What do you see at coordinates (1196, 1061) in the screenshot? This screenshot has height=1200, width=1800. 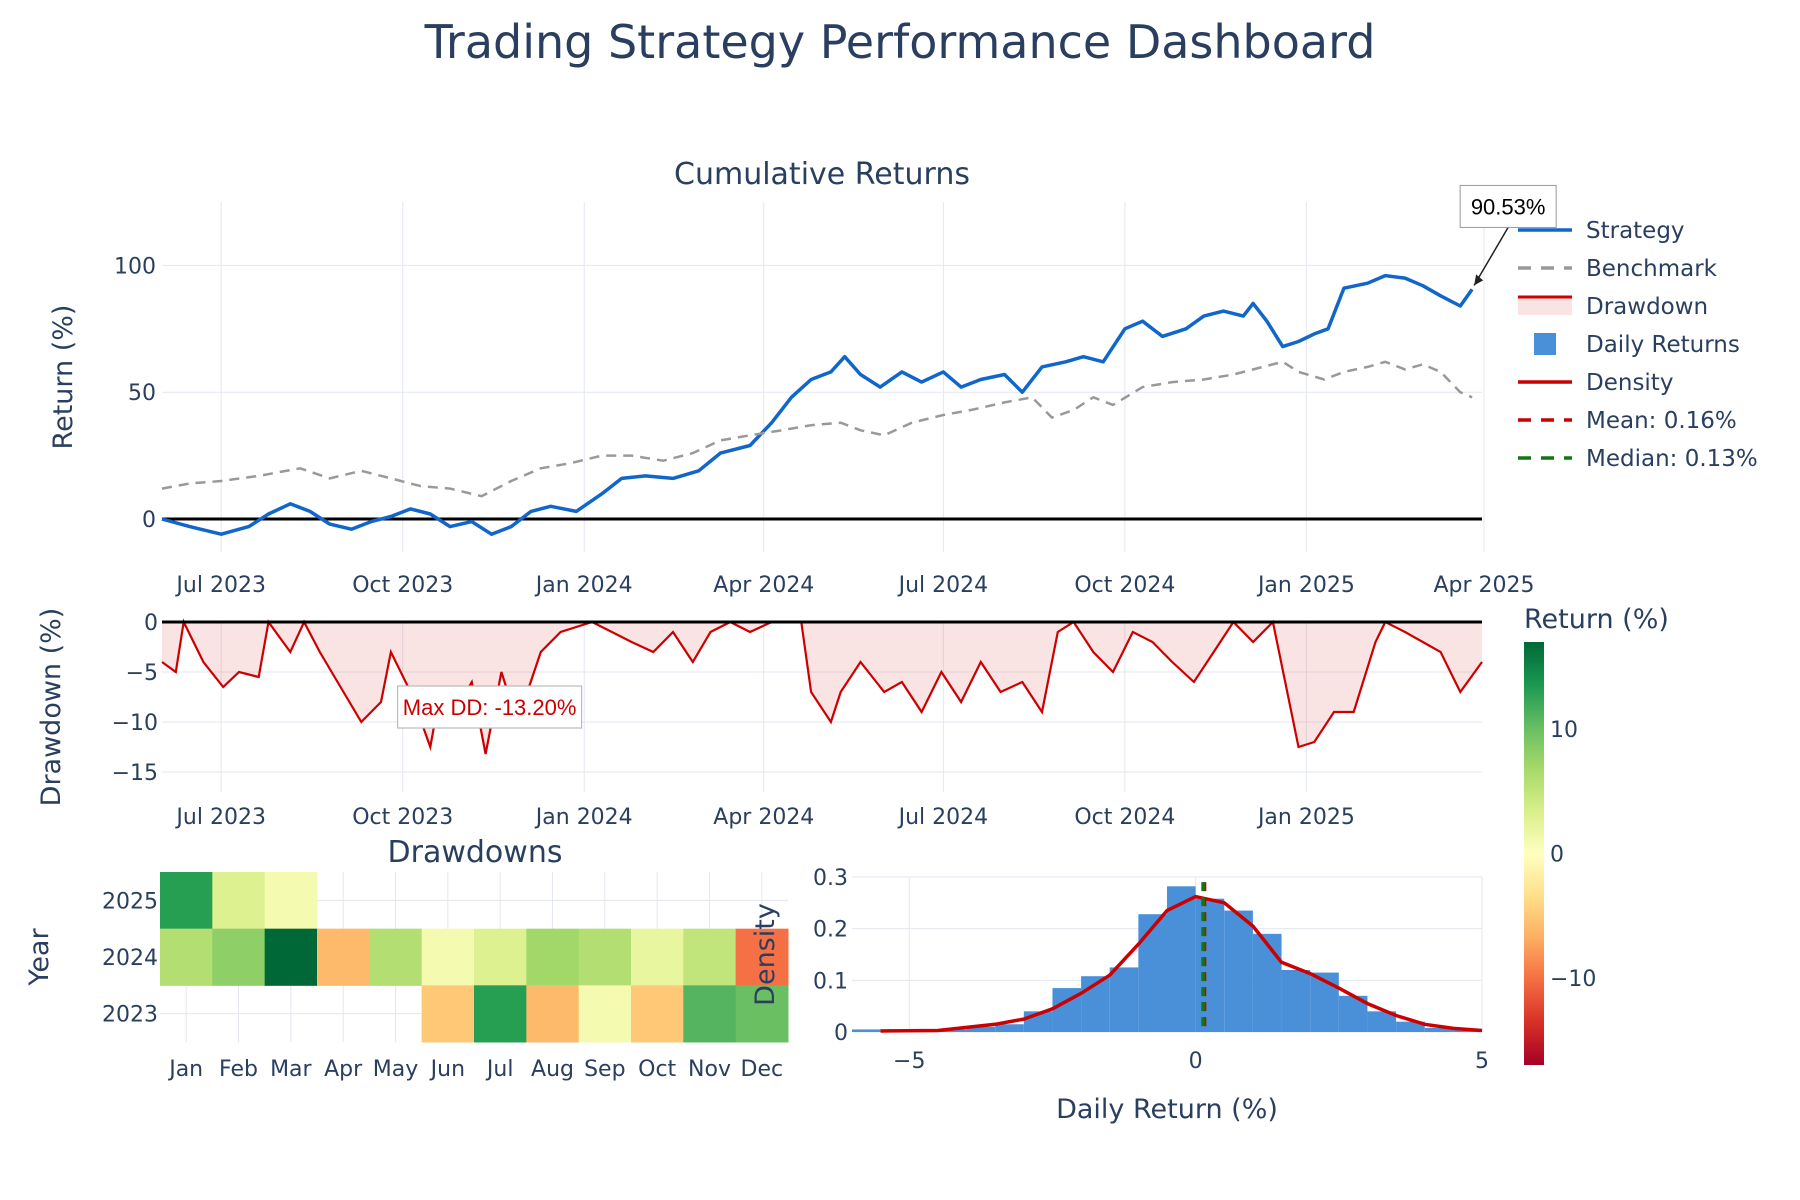 I see `x-tick-label: 0` at bounding box center [1196, 1061].